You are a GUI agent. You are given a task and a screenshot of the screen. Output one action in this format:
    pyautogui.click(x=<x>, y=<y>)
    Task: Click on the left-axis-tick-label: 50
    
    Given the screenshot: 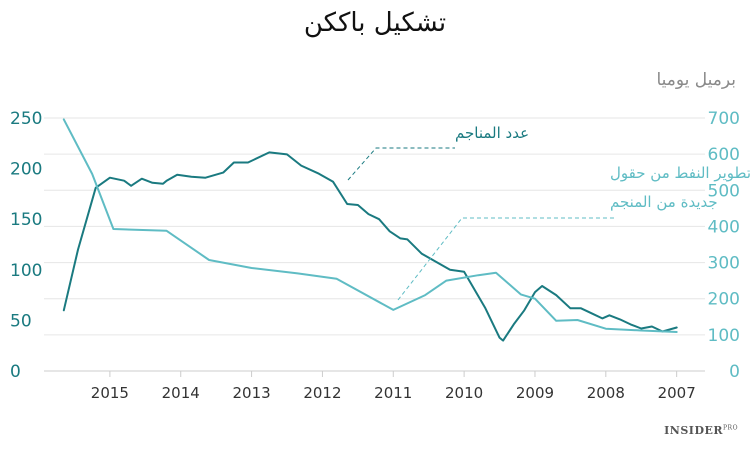 What is the action you would take?
    pyautogui.click(x=21, y=321)
    